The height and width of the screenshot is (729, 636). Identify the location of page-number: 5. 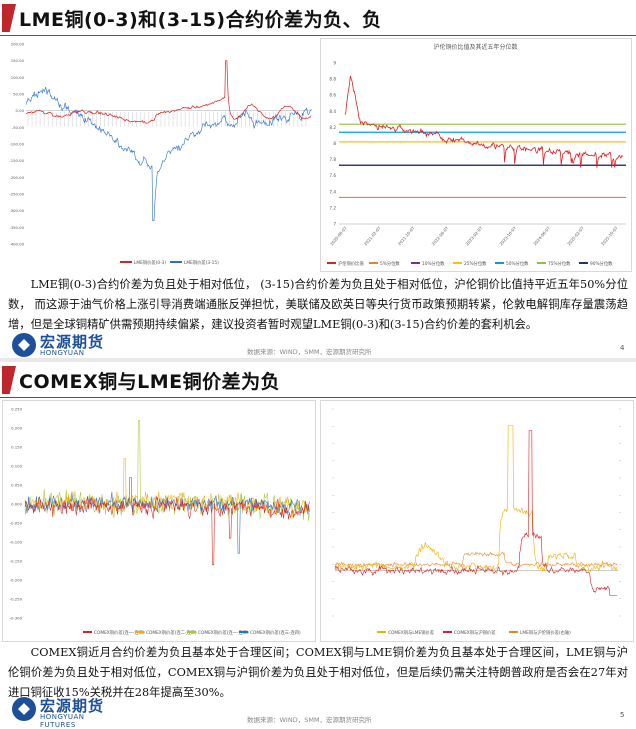
(622, 715).